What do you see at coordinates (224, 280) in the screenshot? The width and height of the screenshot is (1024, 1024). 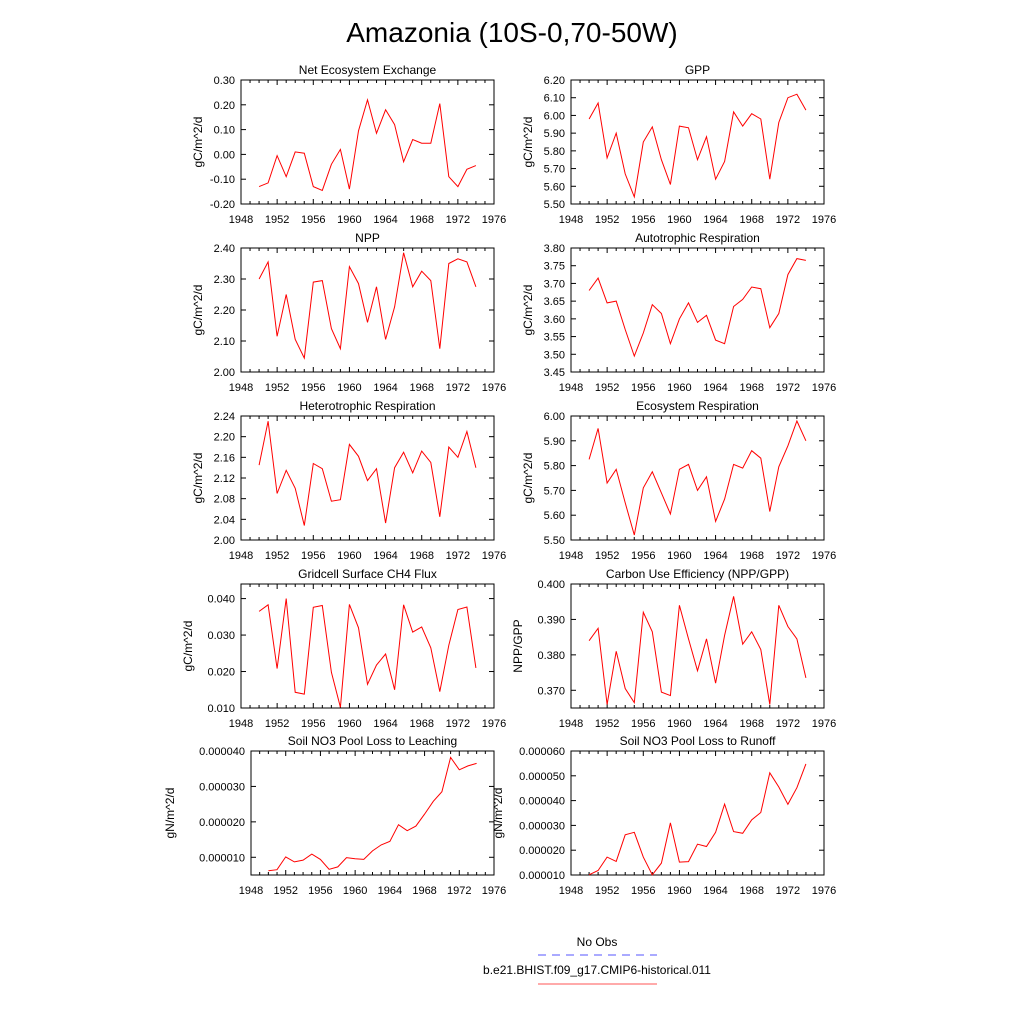 I see `y-tick-label: 2.30` at bounding box center [224, 280].